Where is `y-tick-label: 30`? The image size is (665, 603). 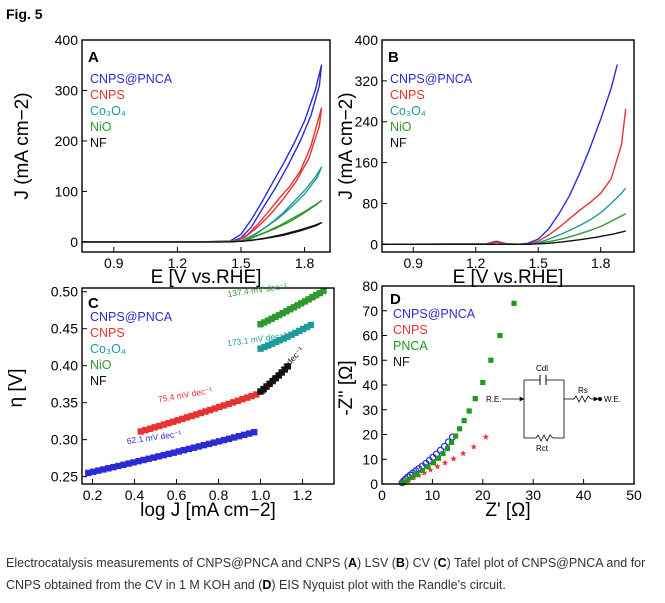 y-tick-label: 30 is located at coordinates (370, 410).